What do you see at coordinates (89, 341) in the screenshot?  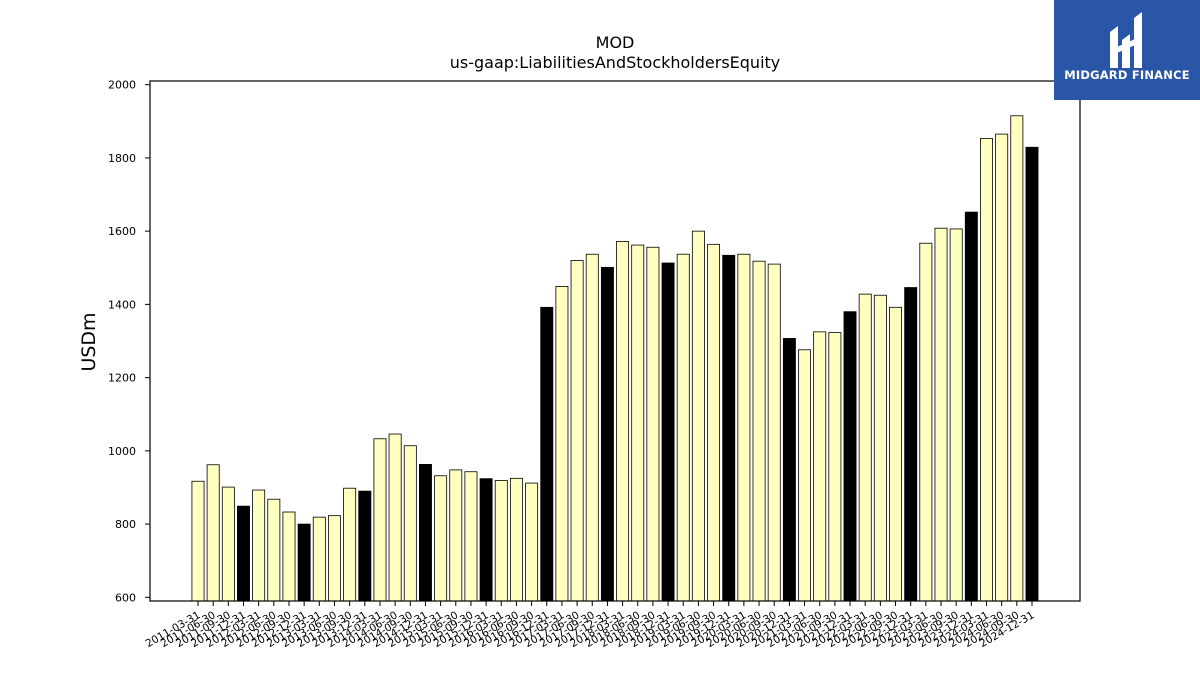 I see `y-axis-label: USDm` at bounding box center [89, 341].